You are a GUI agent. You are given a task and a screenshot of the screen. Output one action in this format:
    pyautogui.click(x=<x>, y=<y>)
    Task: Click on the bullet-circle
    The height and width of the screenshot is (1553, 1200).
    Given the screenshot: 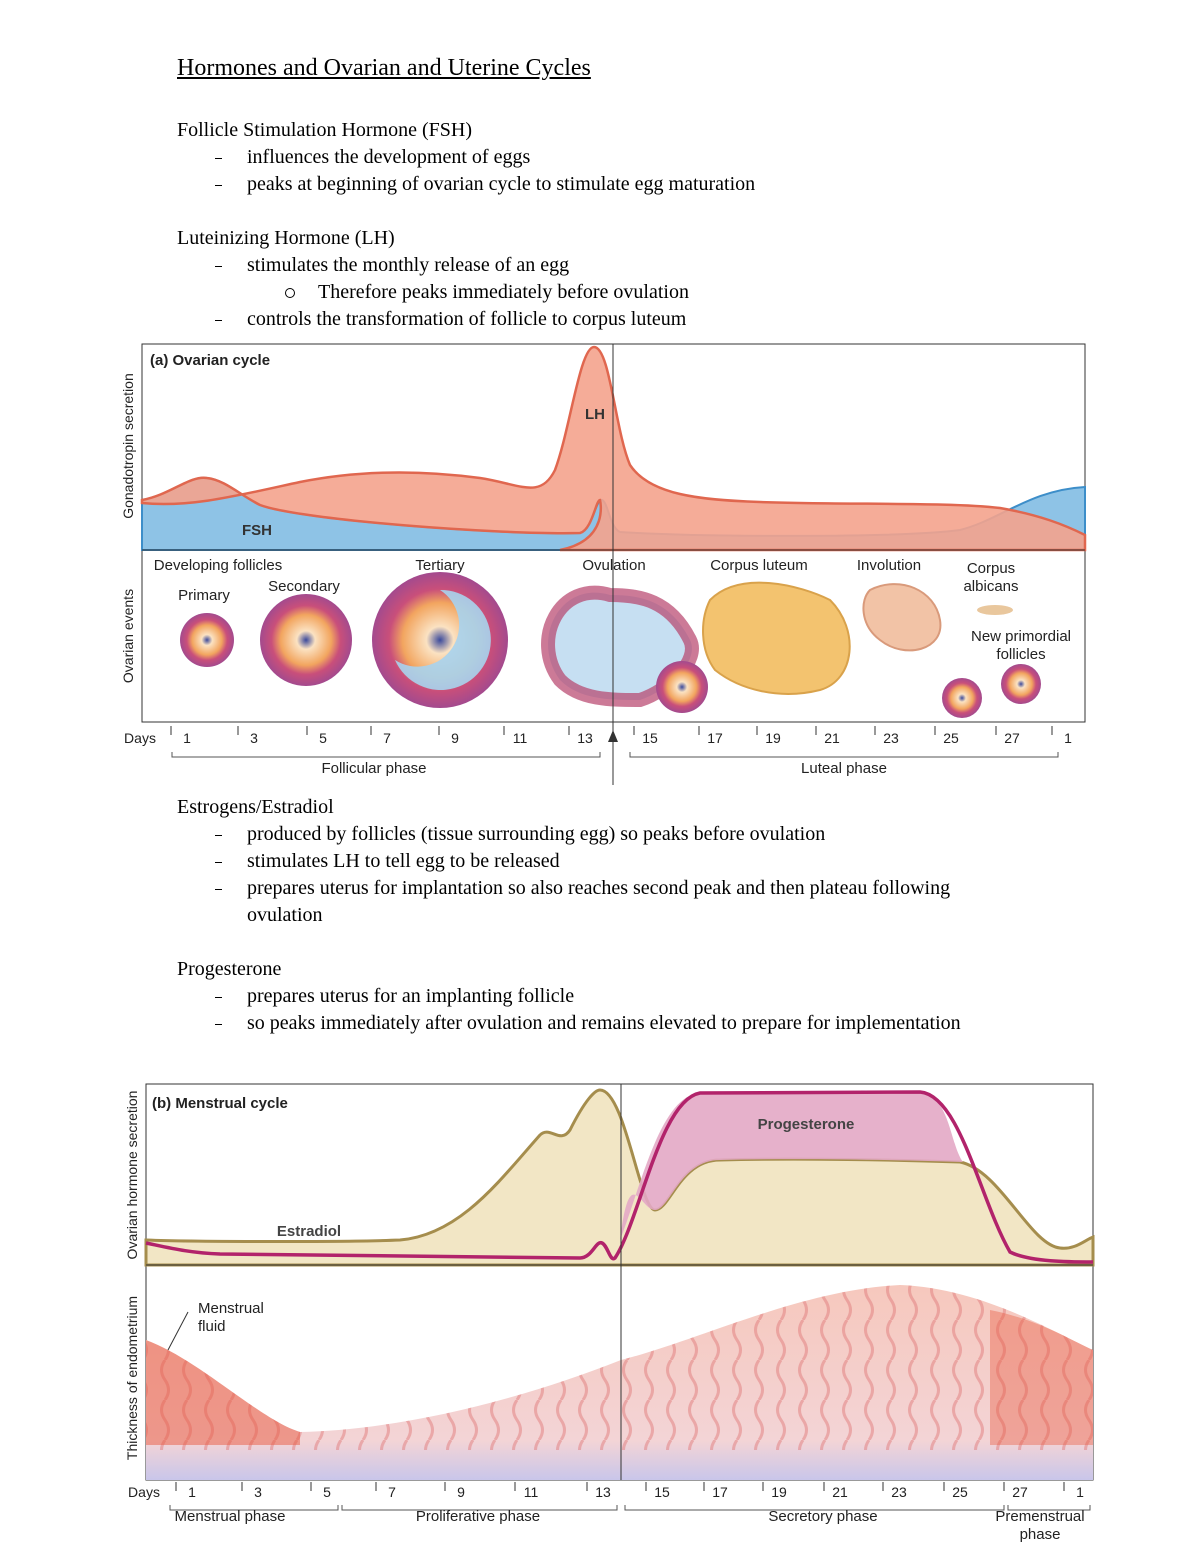 What is the action you would take?
    pyautogui.click(x=290, y=293)
    